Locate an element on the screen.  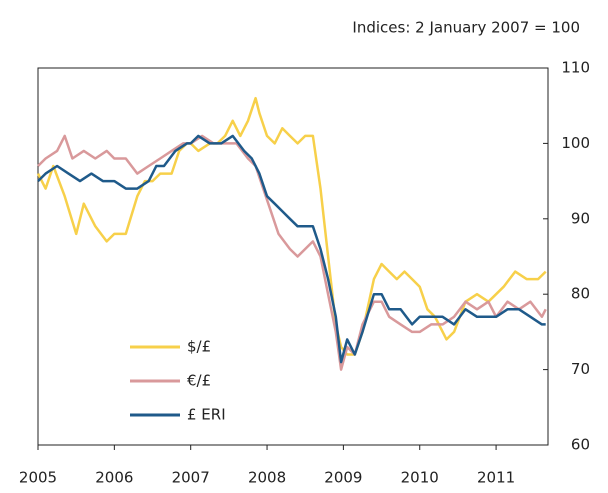
x-tick-label: 2008 is located at coordinates (267, 478).